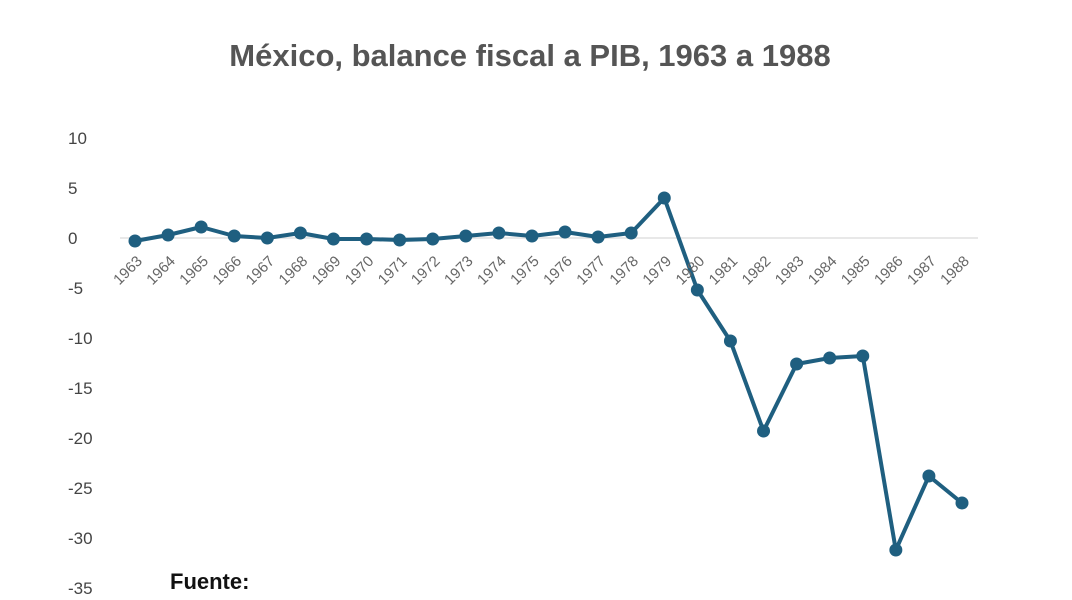 The image size is (1072, 600). What do you see at coordinates (75, 288) in the screenshot?
I see `y-tick-label: -5` at bounding box center [75, 288].